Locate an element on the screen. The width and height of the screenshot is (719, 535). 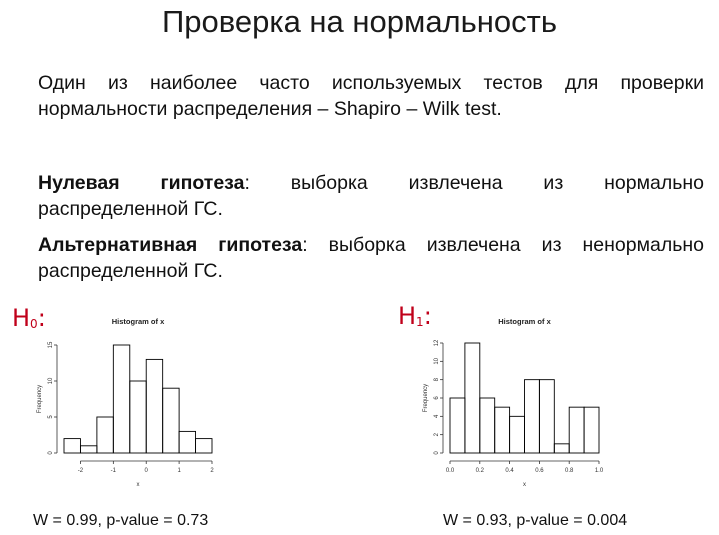
left-x-tick-label: 1 is located at coordinates (179, 471).